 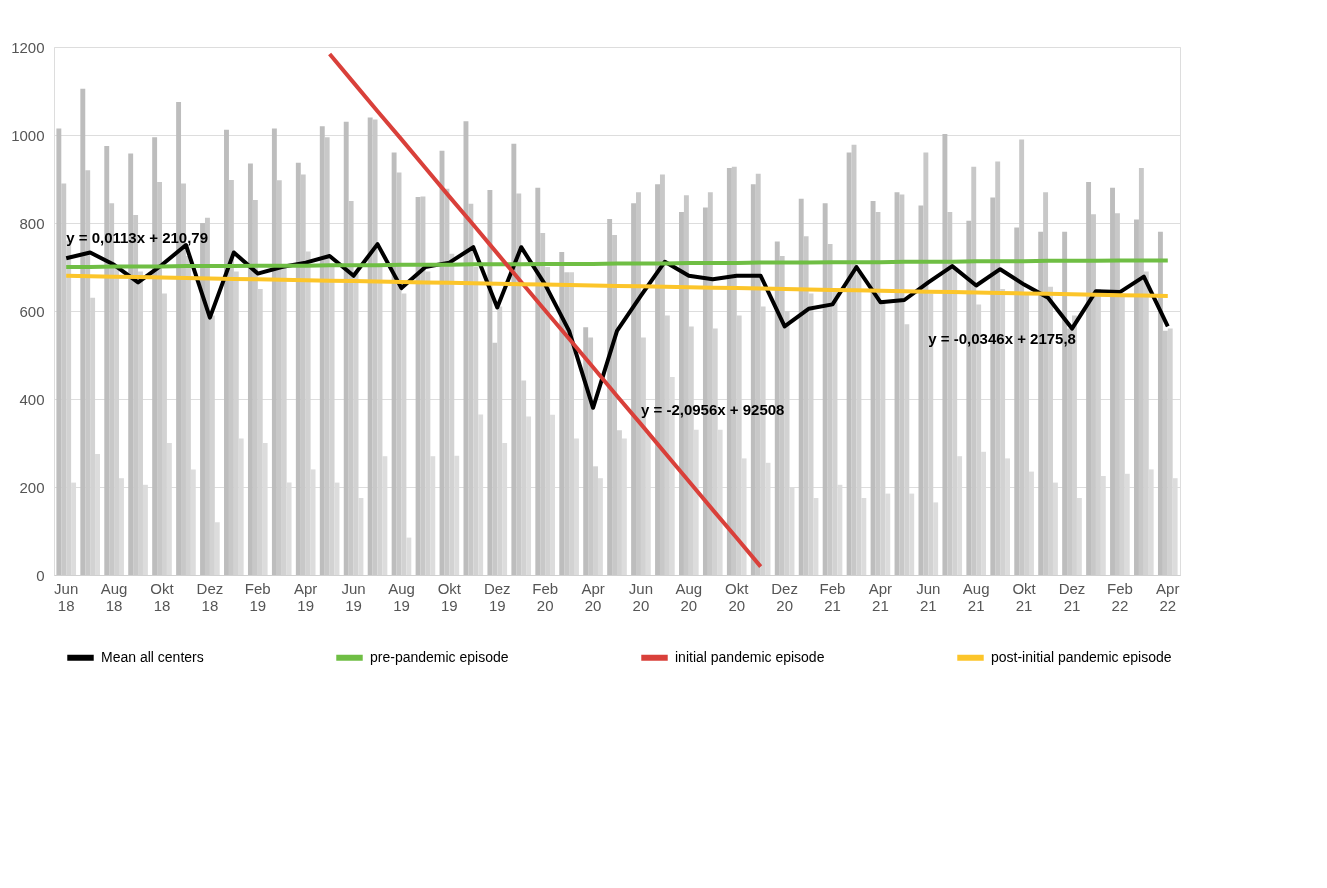 I want to click on annotation: y = 0,0113x + 210,79, so click(x=137, y=238).